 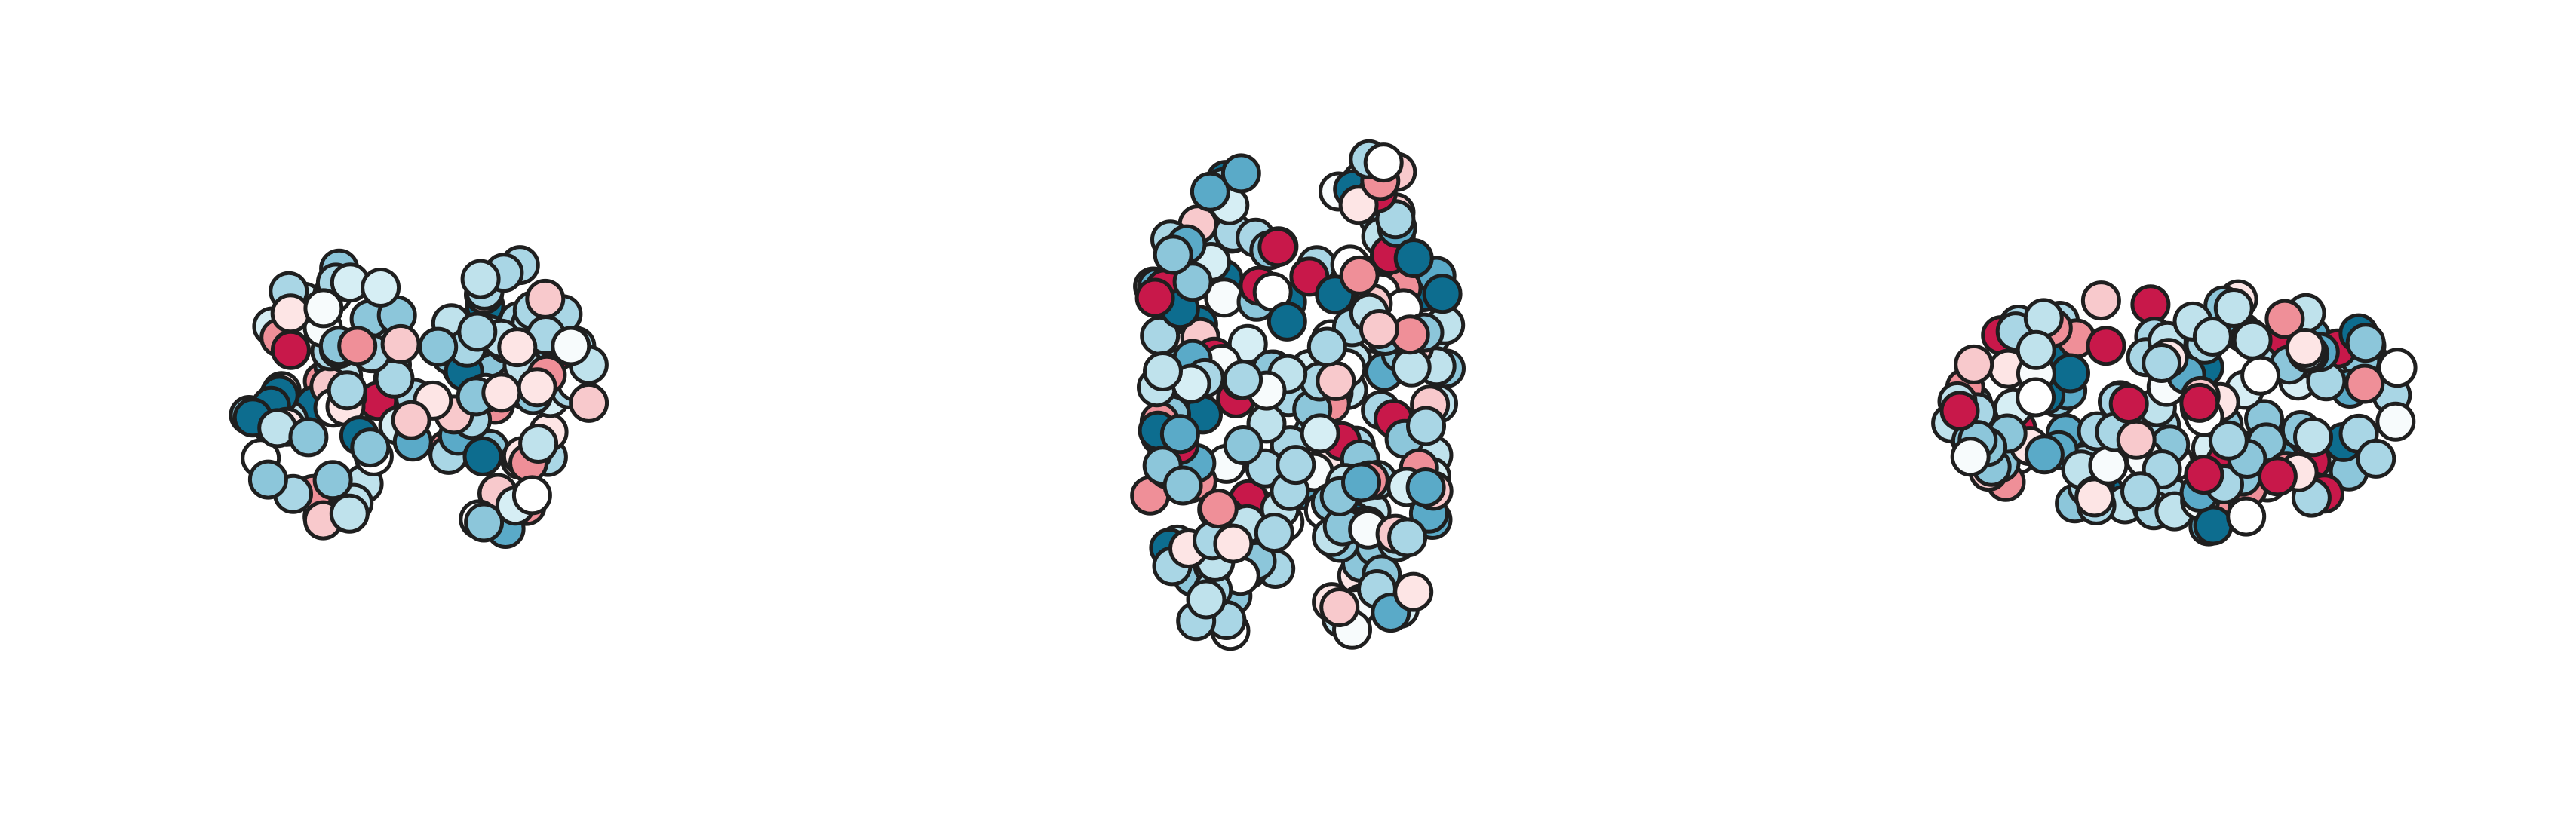 I want to click on sagittal-view, so click(x=2174, y=413).